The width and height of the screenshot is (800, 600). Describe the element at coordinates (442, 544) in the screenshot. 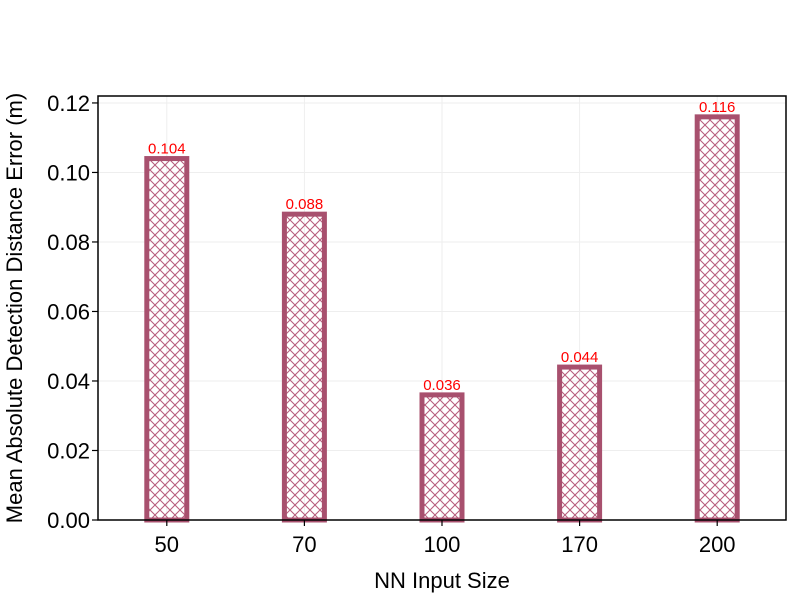

I see `x-tick-label: 100` at that location.